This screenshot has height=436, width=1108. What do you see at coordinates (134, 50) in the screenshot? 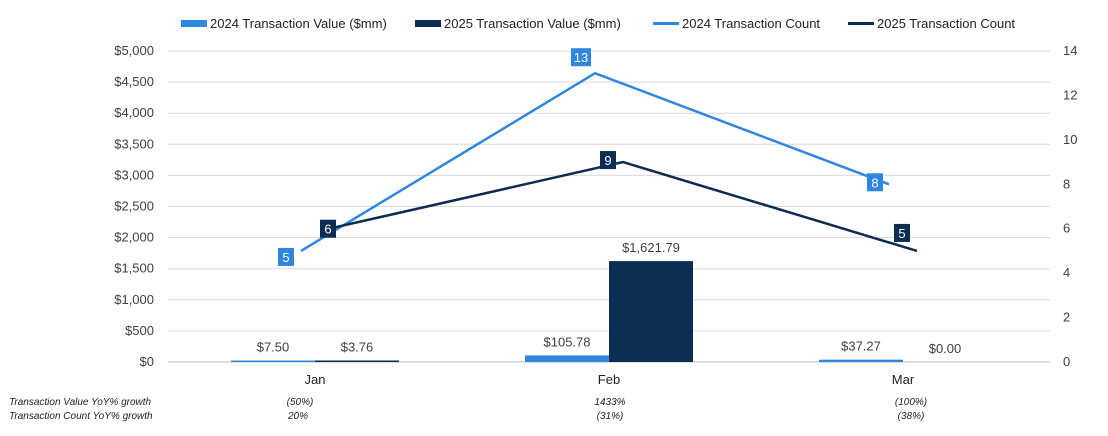
I see `y-left-tick-label: $5,000` at bounding box center [134, 50].